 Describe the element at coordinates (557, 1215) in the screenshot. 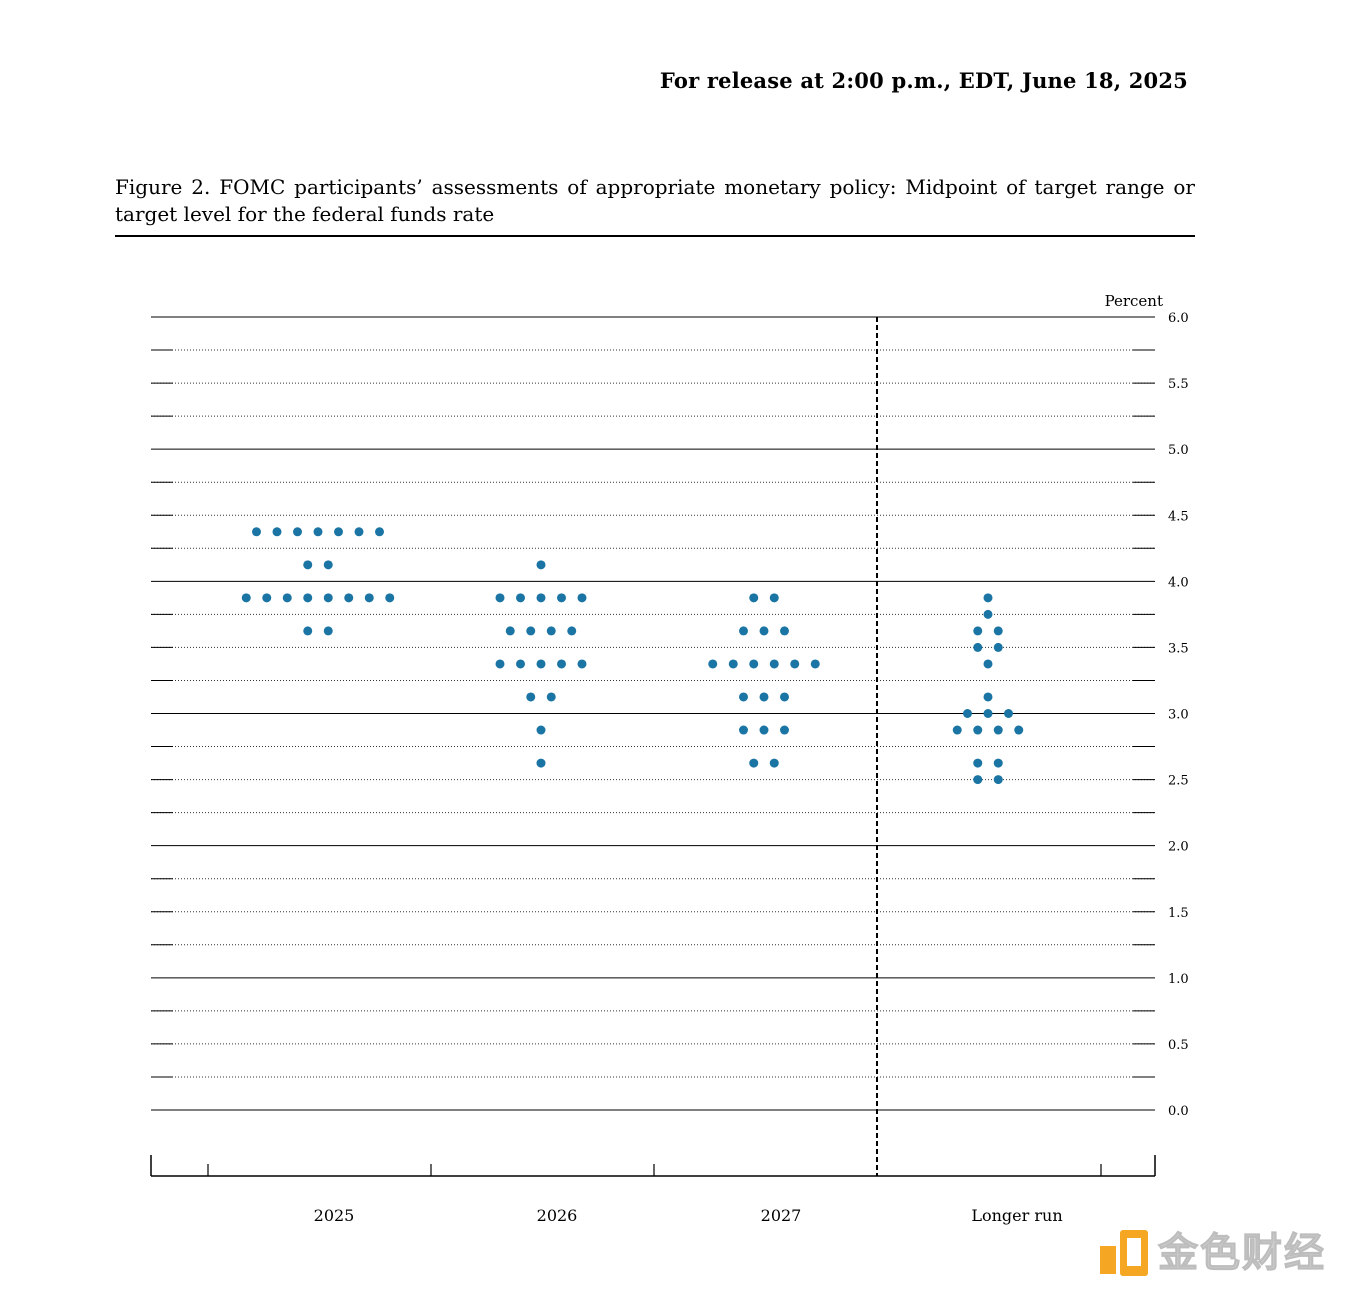

I see `x-category-label: 2026` at that location.